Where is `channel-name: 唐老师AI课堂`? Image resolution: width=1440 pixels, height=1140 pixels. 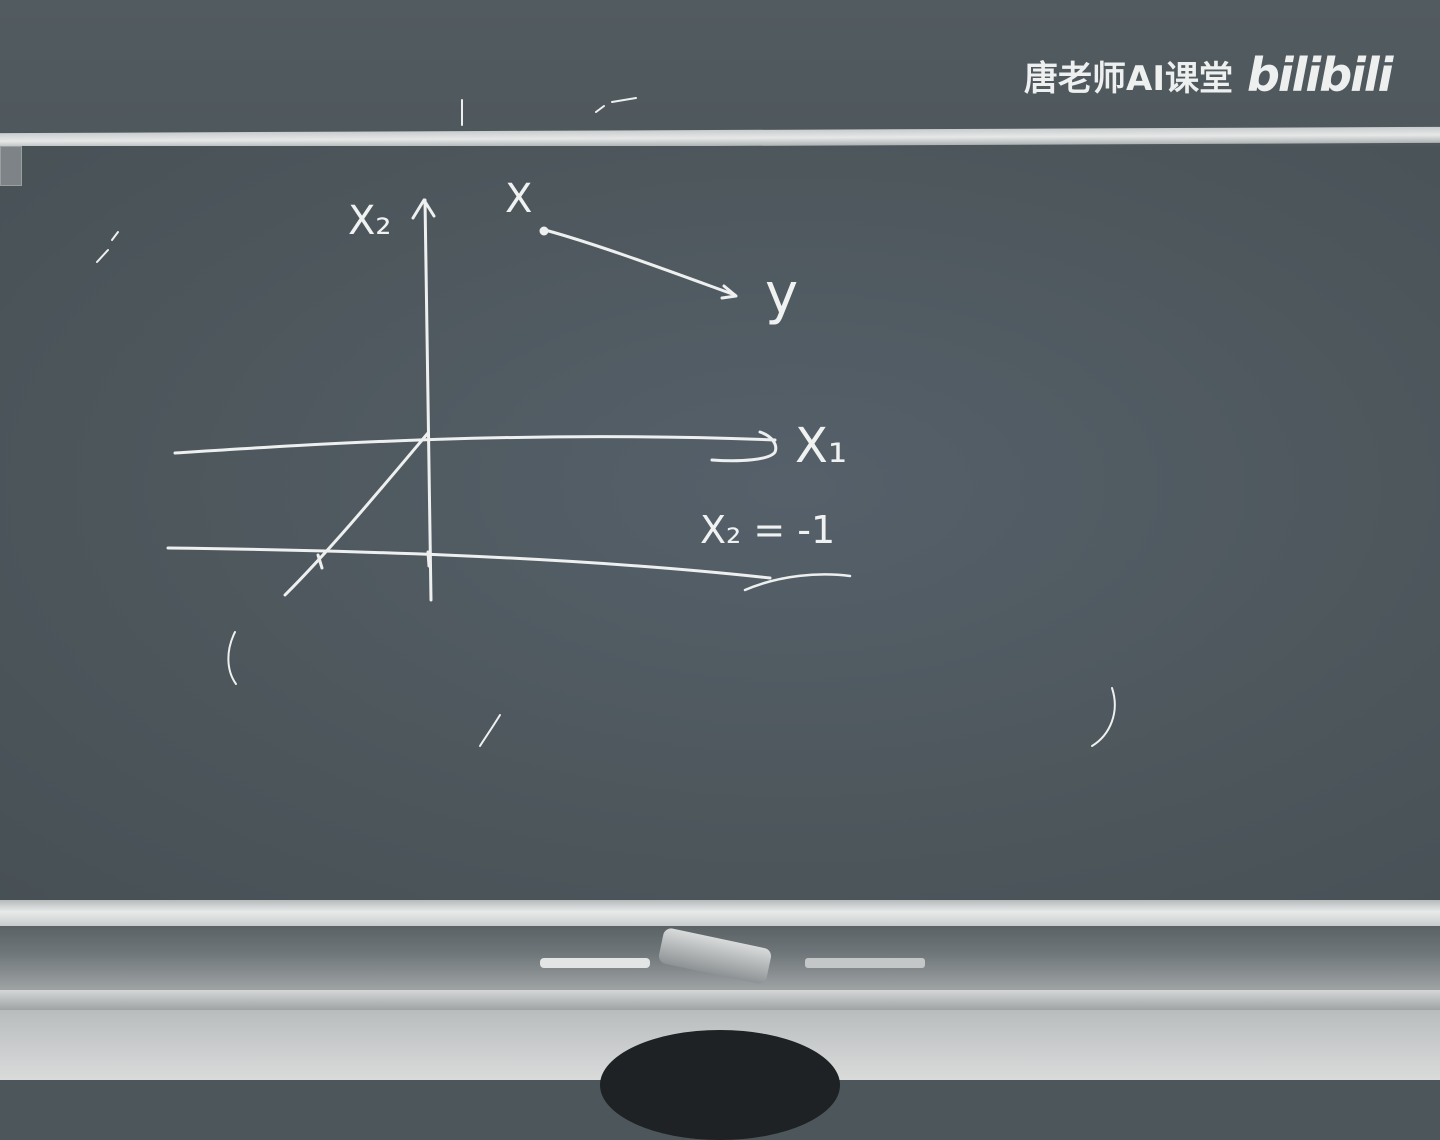
channel-name: 唐老师AI课堂 is located at coordinates (1128, 78).